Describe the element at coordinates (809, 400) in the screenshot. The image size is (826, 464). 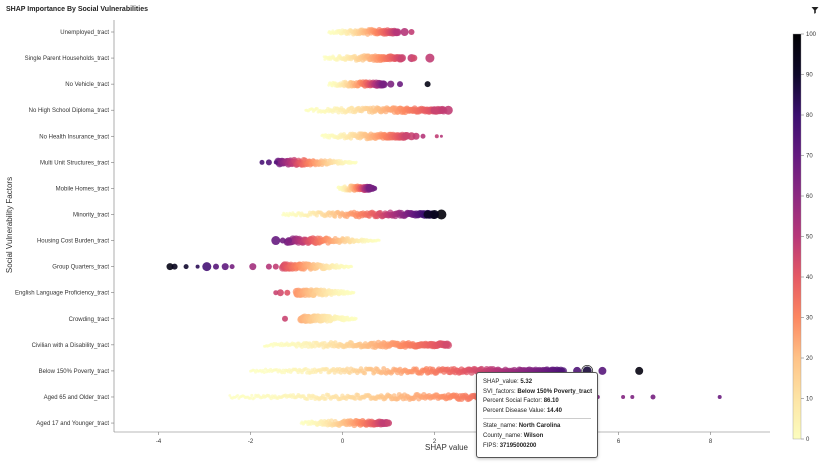
I see `colorbar-tick-label: 10` at that location.